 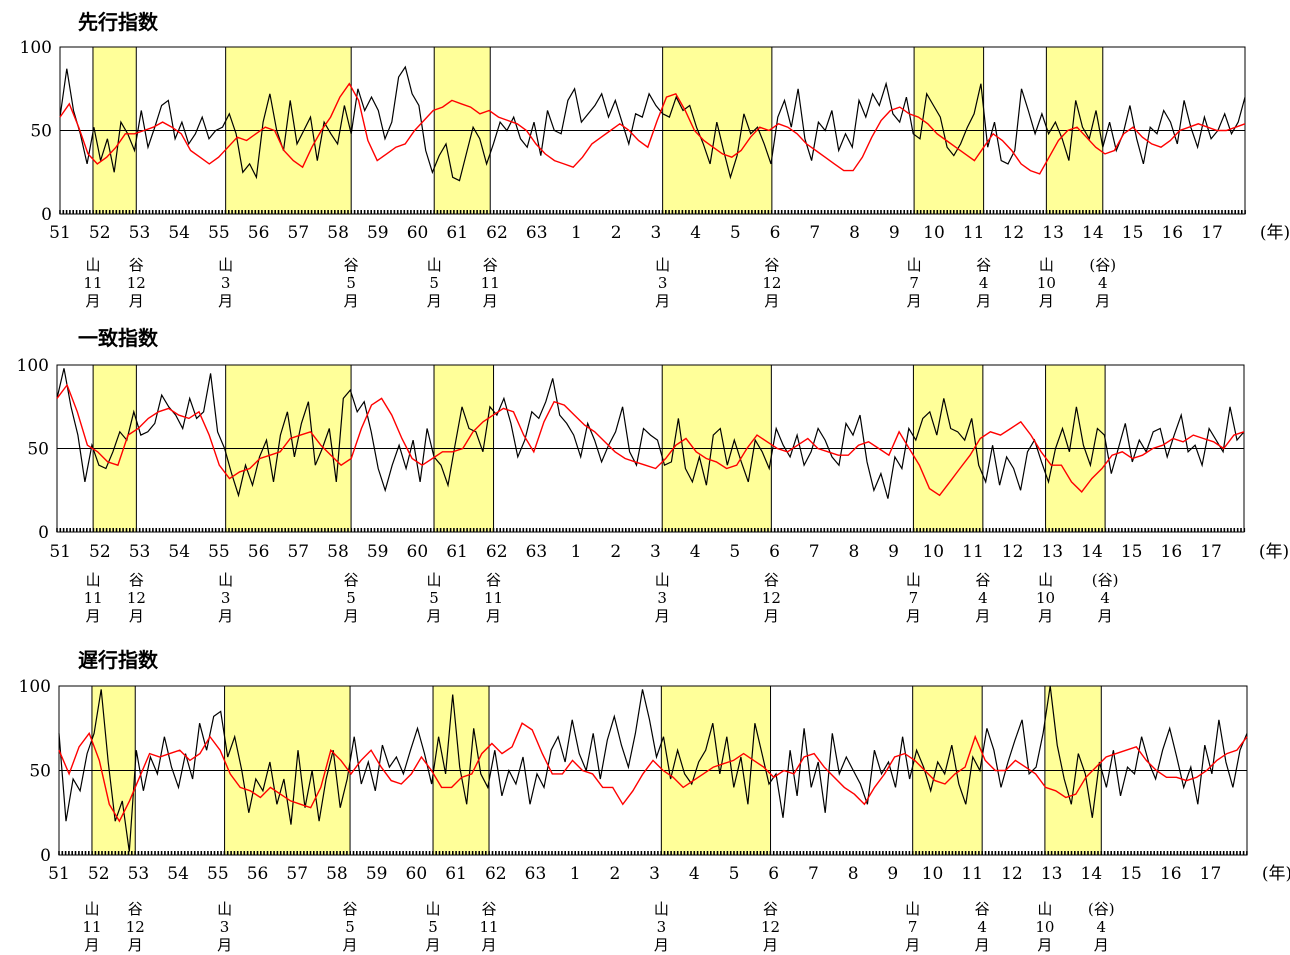 What do you see at coordinates (1052, 552) in the screenshot?
I see `x-tick-label: 13` at bounding box center [1052, 552].